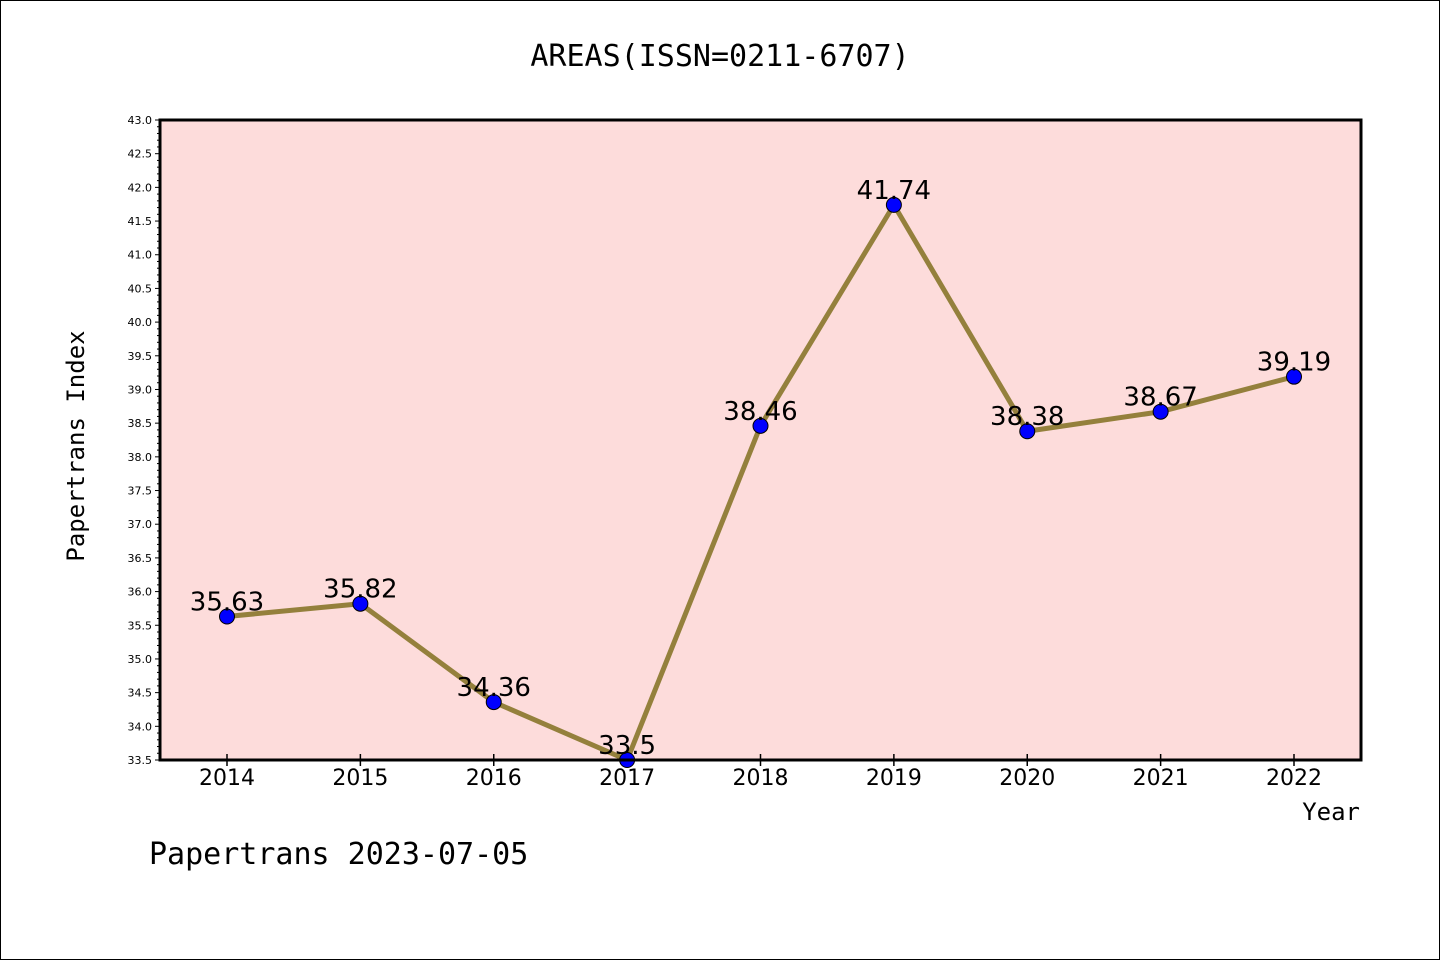  I want to click on y-tick-label: 41.0, so click(140, 255).